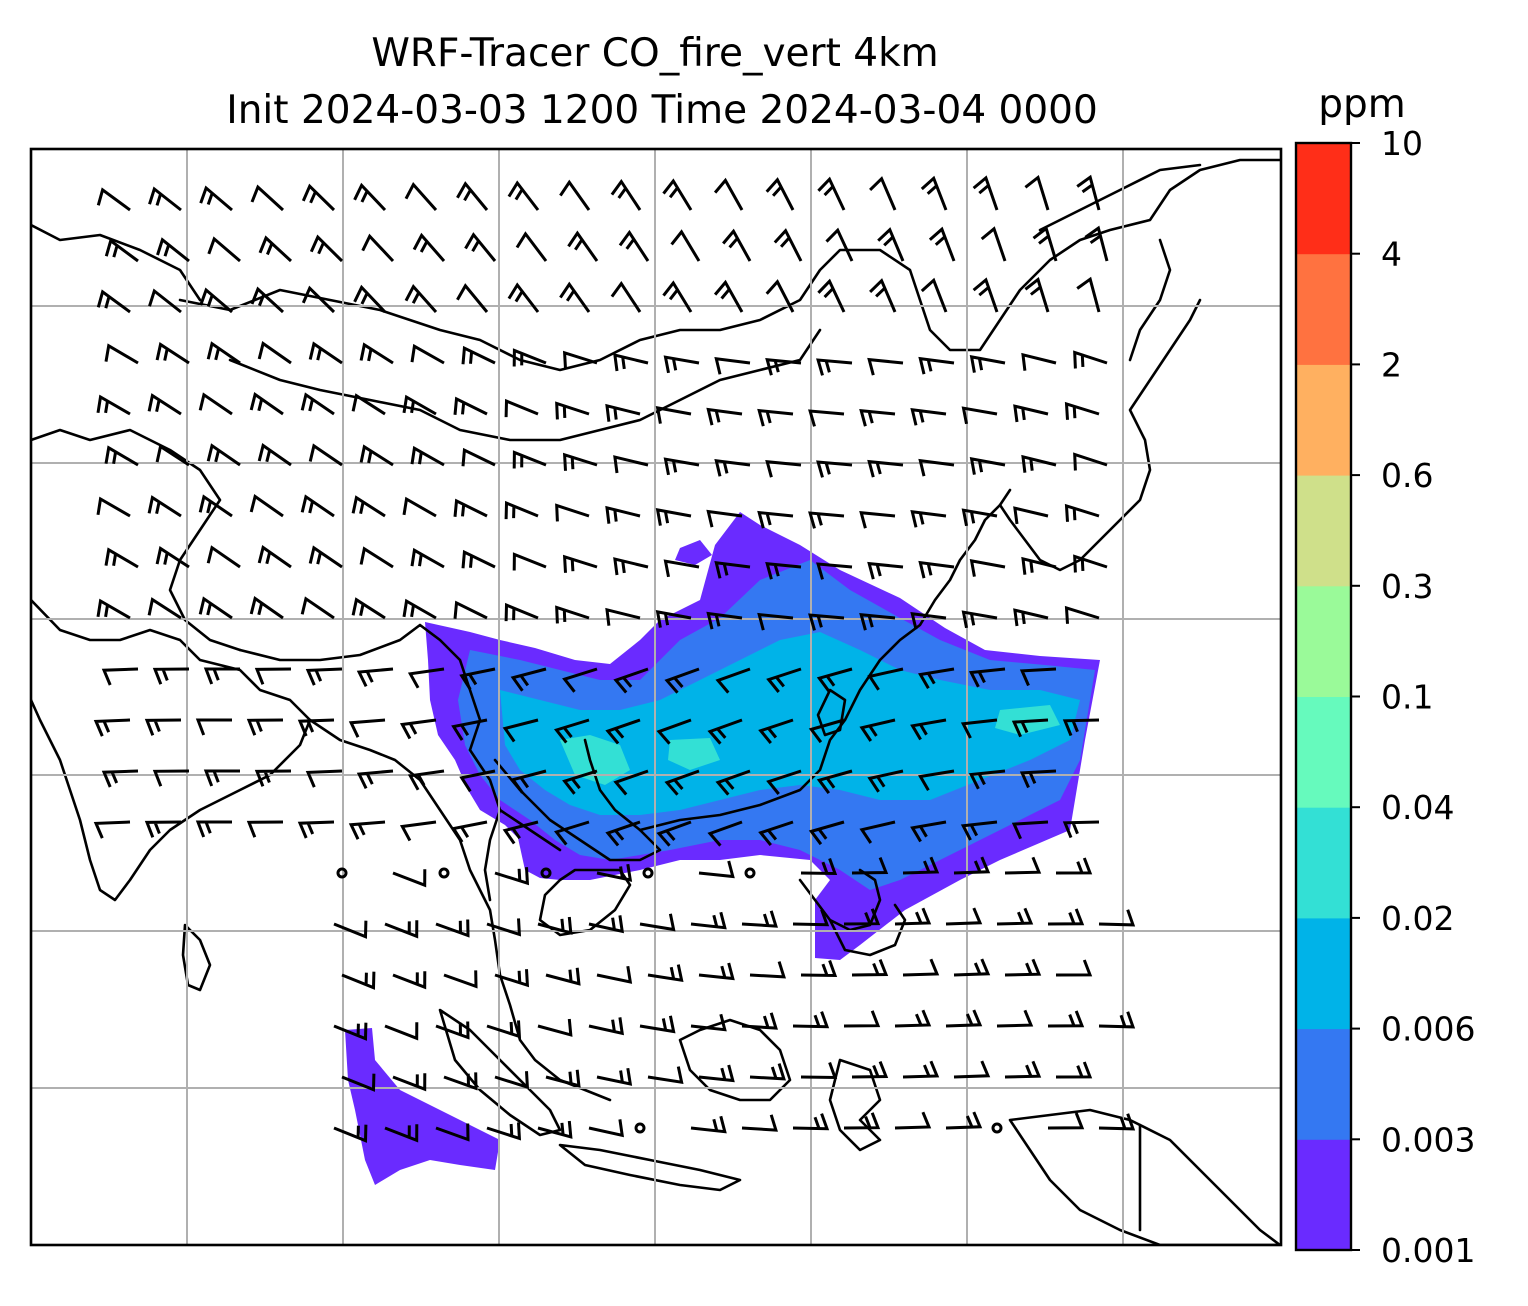  What do you see at coordinates (595, 760) in the screenshot?
I see `co-plume-level-4a` at bounding box center [595, 760].